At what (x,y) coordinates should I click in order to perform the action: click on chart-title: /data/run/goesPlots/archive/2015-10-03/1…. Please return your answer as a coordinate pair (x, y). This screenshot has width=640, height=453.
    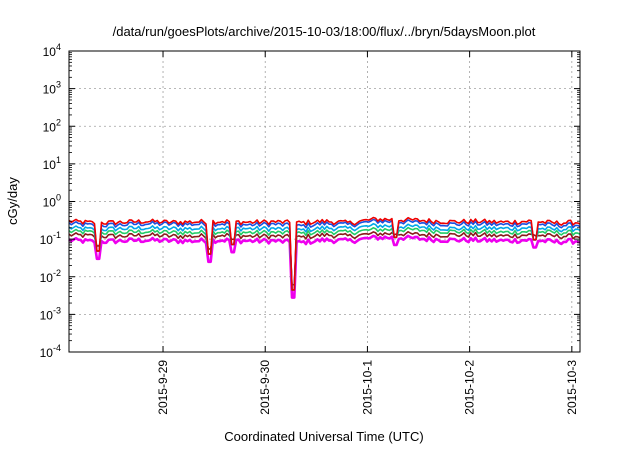
    Looking at the image, I should click on (324, 31).